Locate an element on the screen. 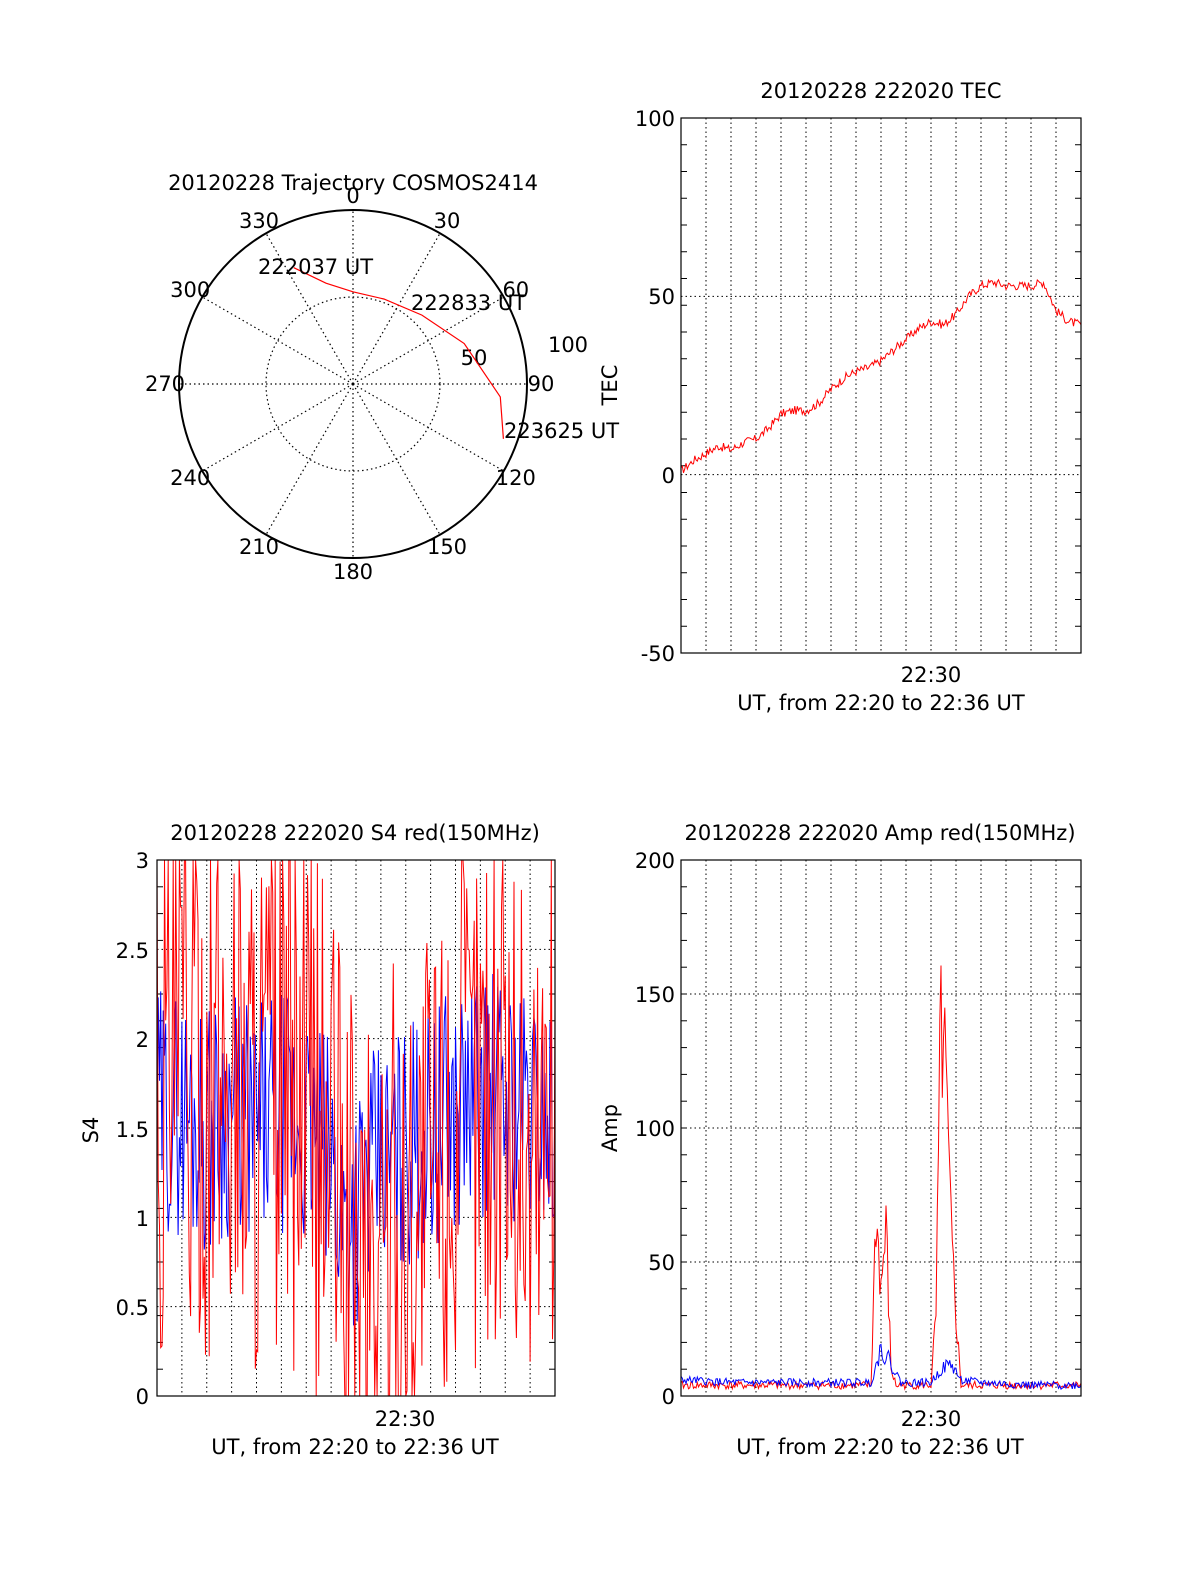  amp-ytick-200: 200 is located at coordinates (655, 861).